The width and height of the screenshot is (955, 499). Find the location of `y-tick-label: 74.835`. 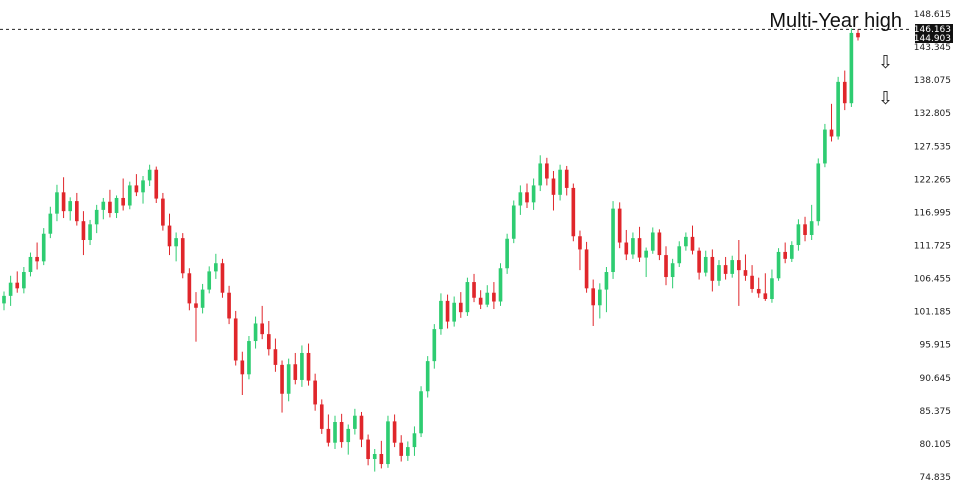

y-tick-label: 74.835 is located at coordinates (936, 478).